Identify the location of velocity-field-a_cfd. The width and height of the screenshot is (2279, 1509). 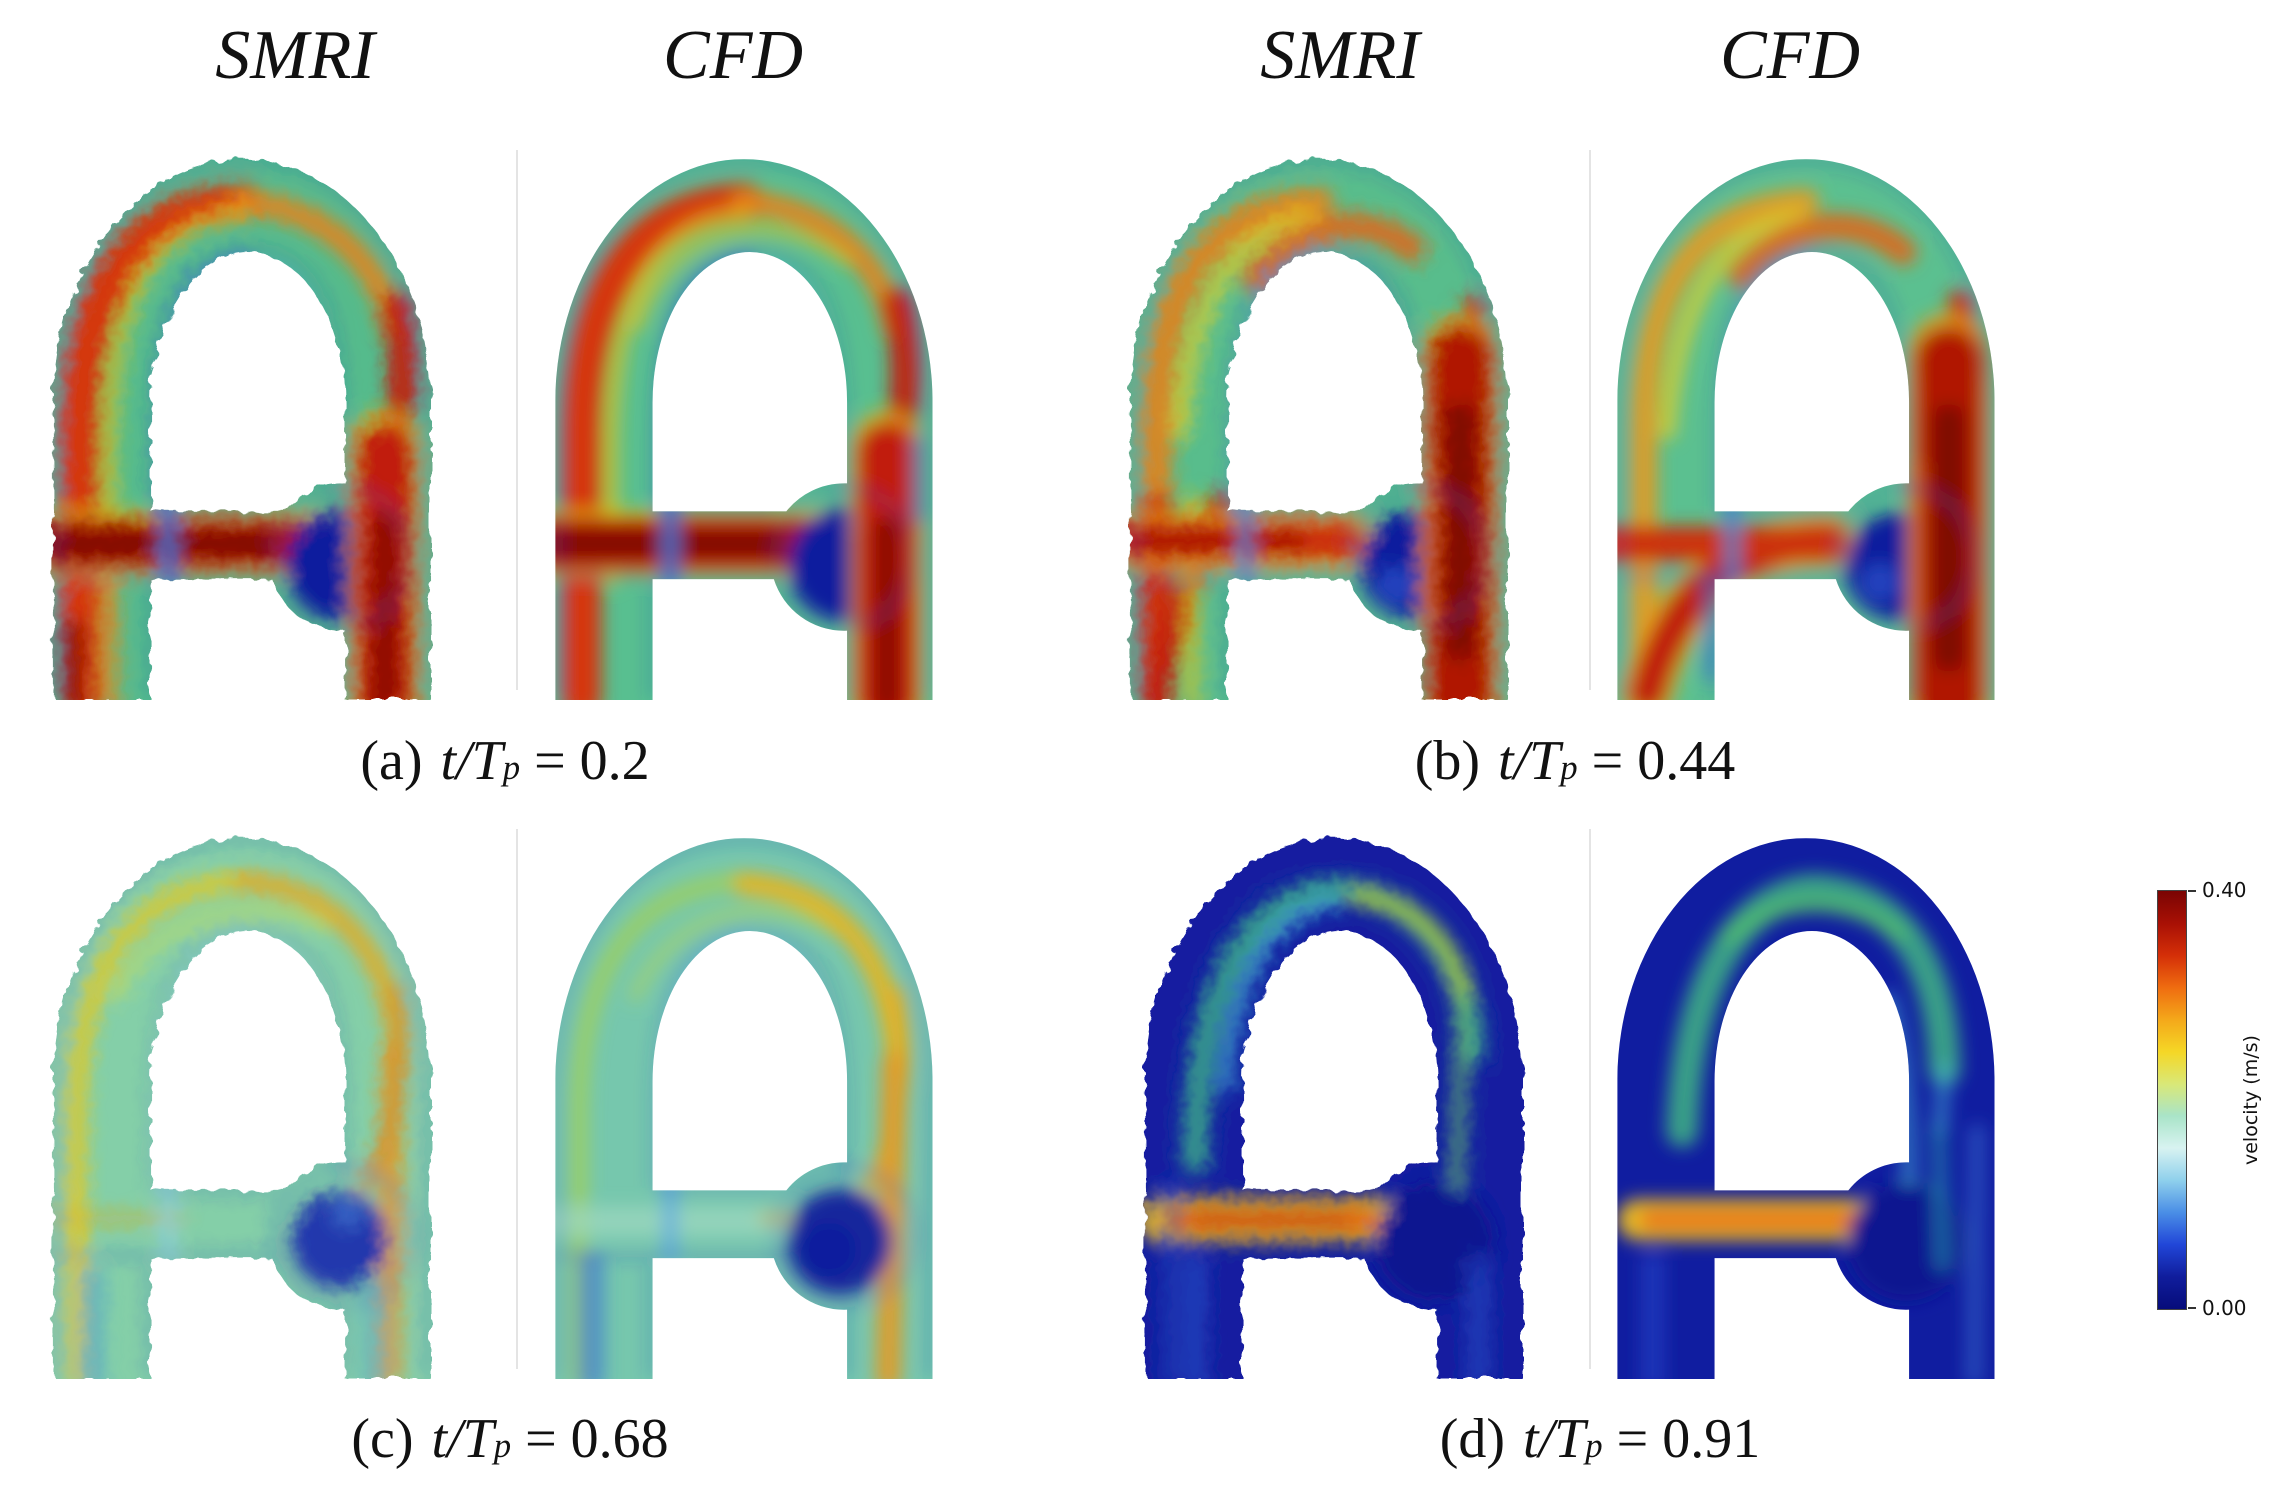
(744, 429).